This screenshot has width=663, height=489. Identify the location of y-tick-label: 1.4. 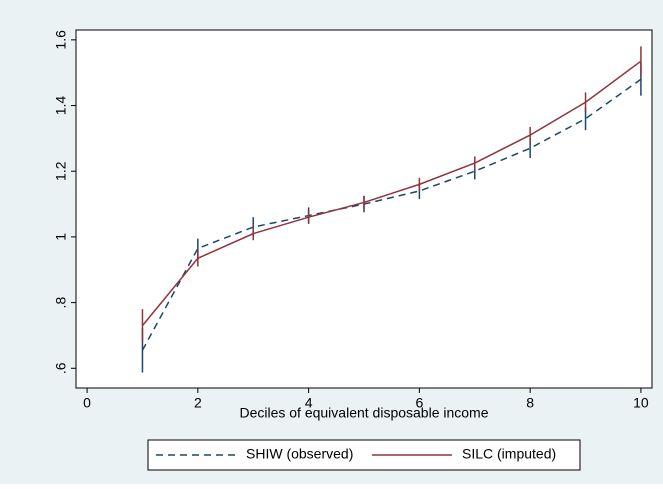
(61, 106).